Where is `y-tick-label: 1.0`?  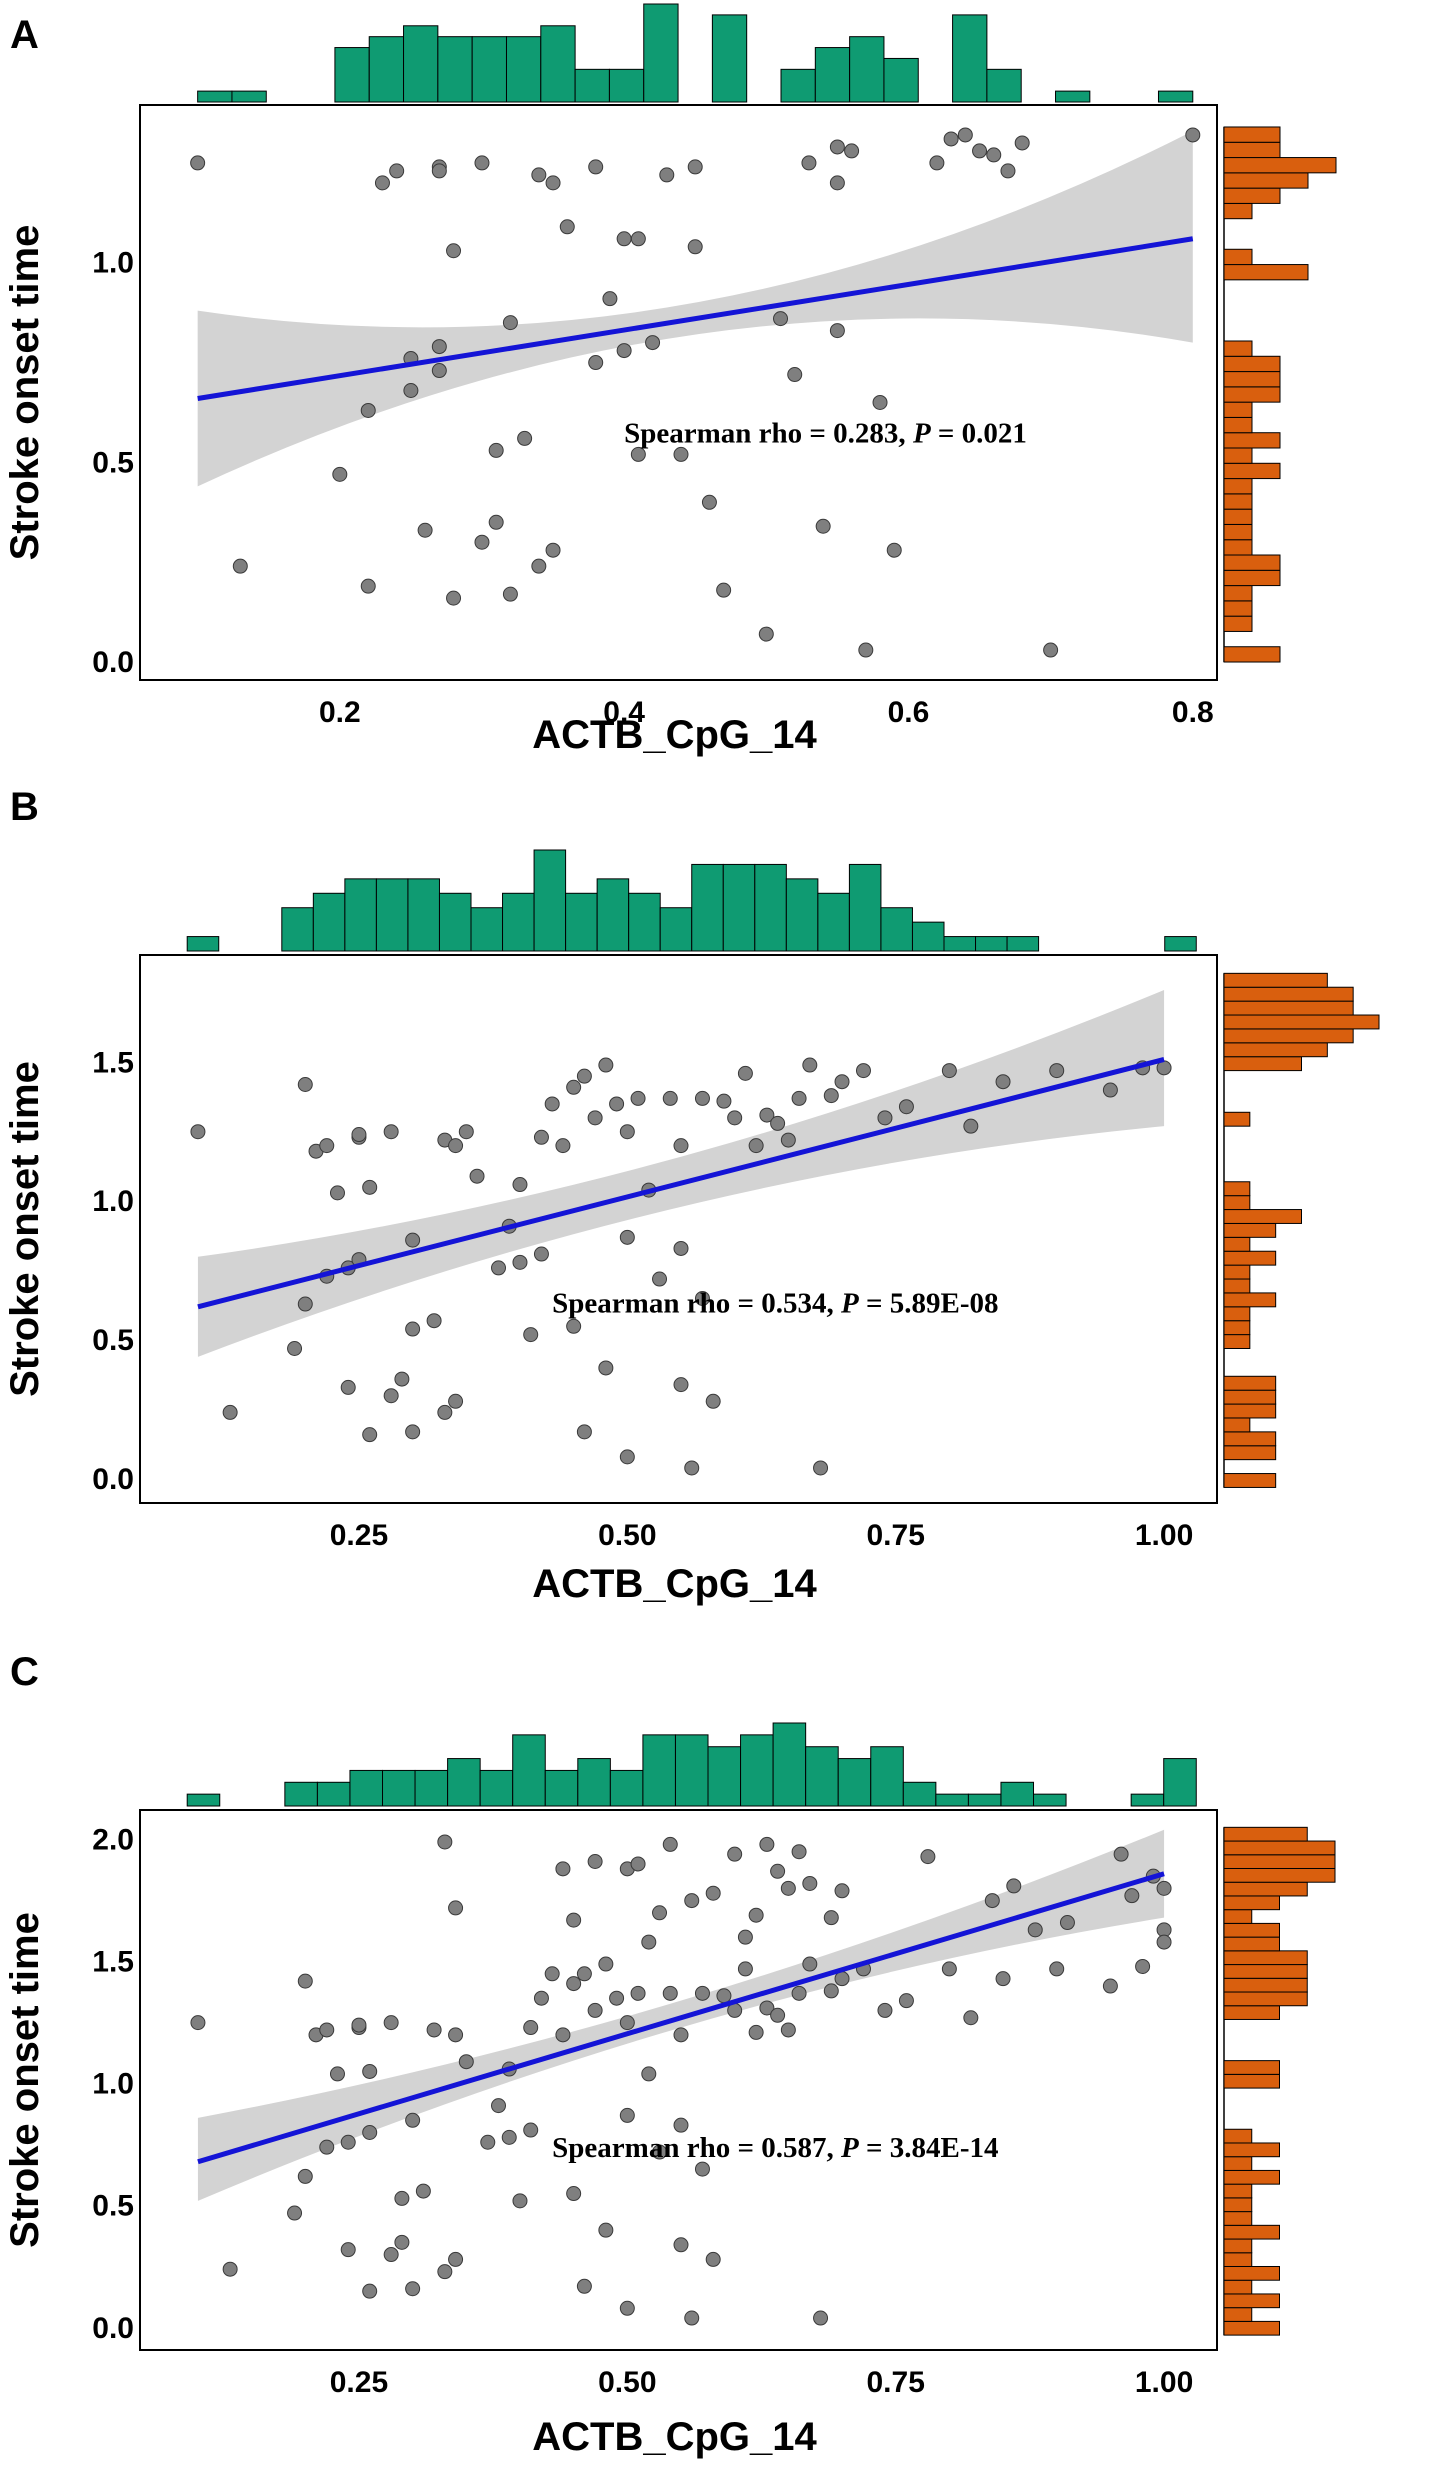
y-tick-label: 1.0 is located at coordinates (113, 1201).